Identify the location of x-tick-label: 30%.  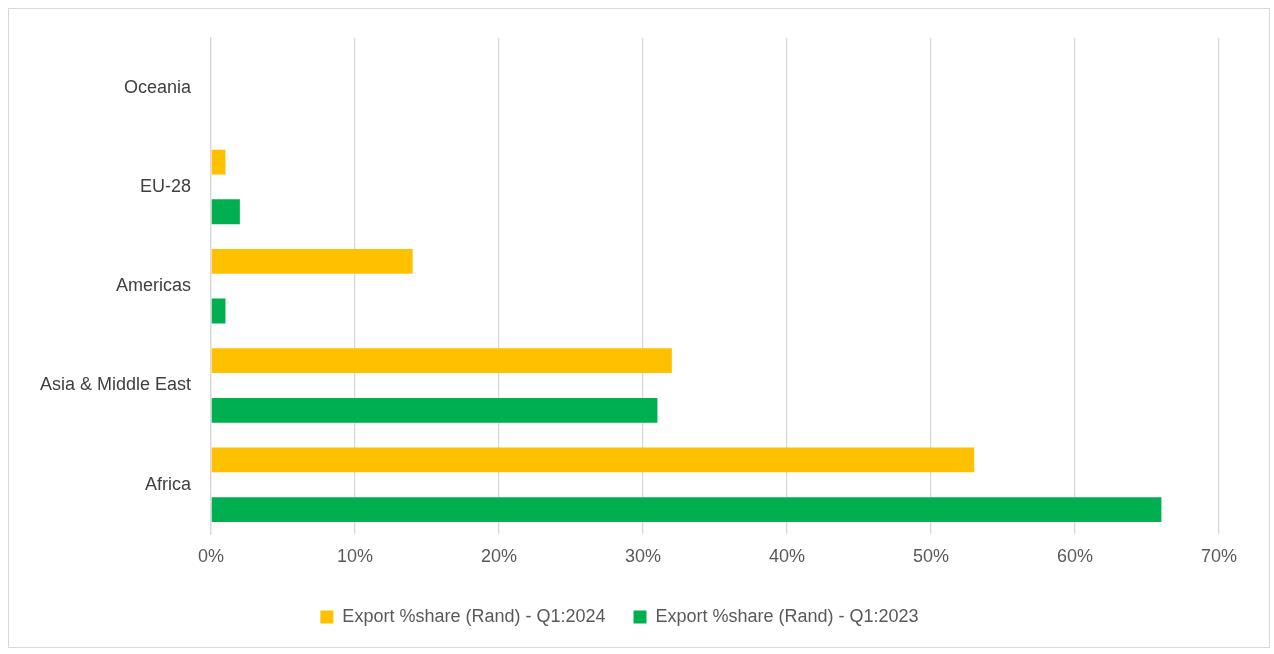
(643, 556).